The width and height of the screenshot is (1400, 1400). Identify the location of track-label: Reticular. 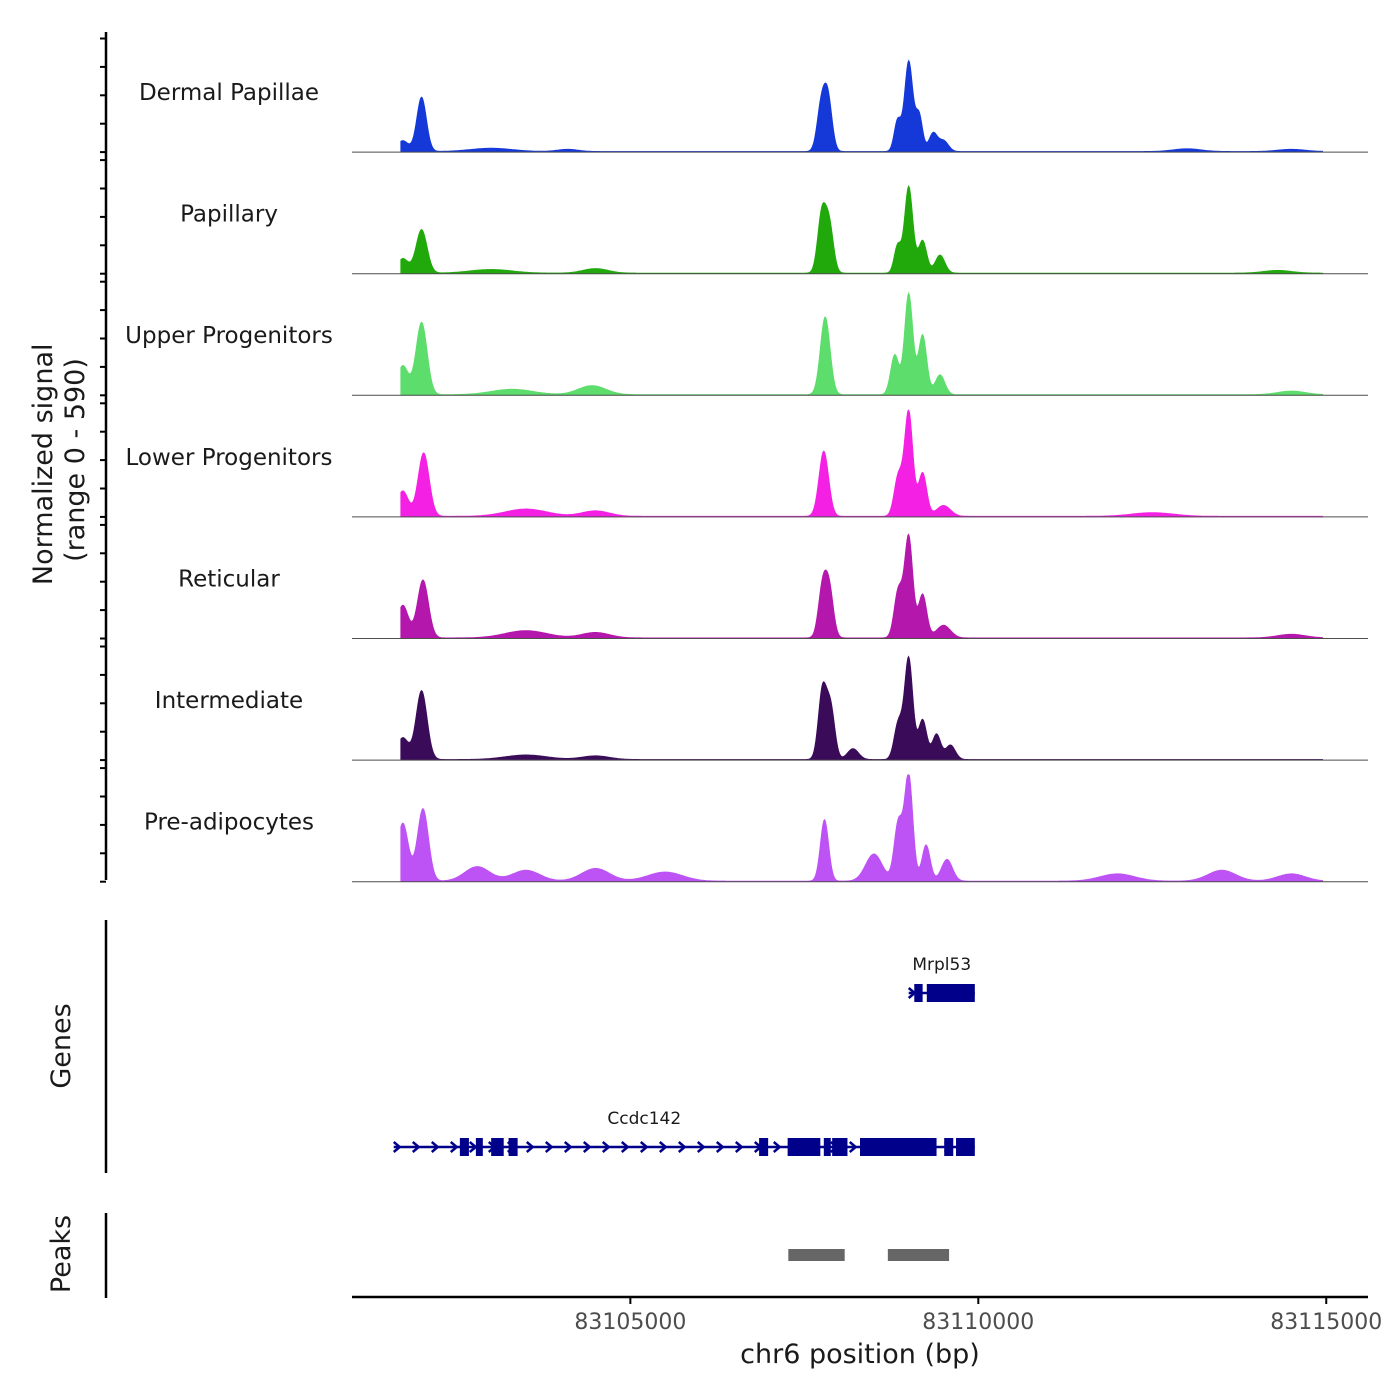
(229, 579).